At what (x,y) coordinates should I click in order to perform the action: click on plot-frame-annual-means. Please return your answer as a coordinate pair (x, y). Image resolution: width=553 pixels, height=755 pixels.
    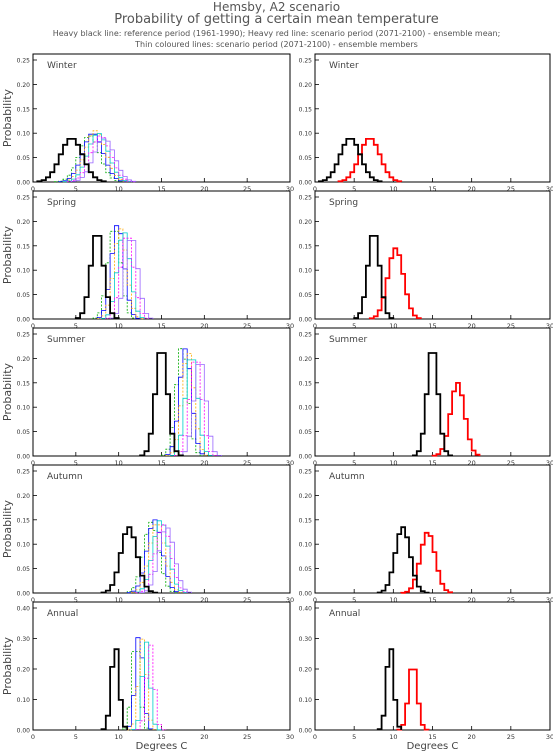
    Looking at the image, I should click on (432, 666).